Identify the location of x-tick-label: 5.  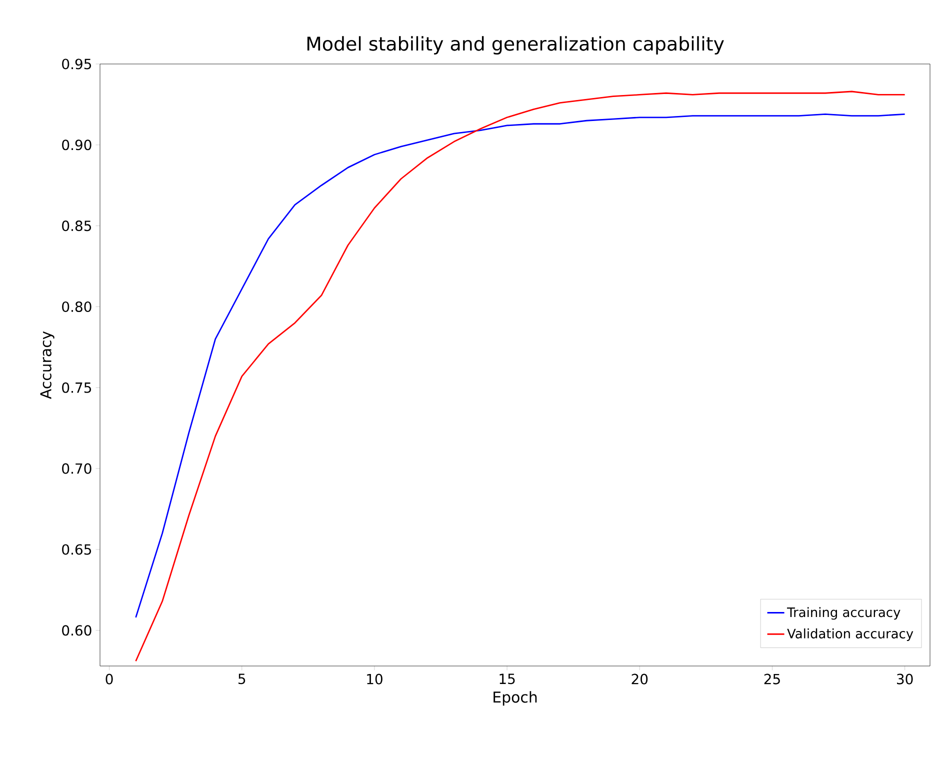
(242, 679).